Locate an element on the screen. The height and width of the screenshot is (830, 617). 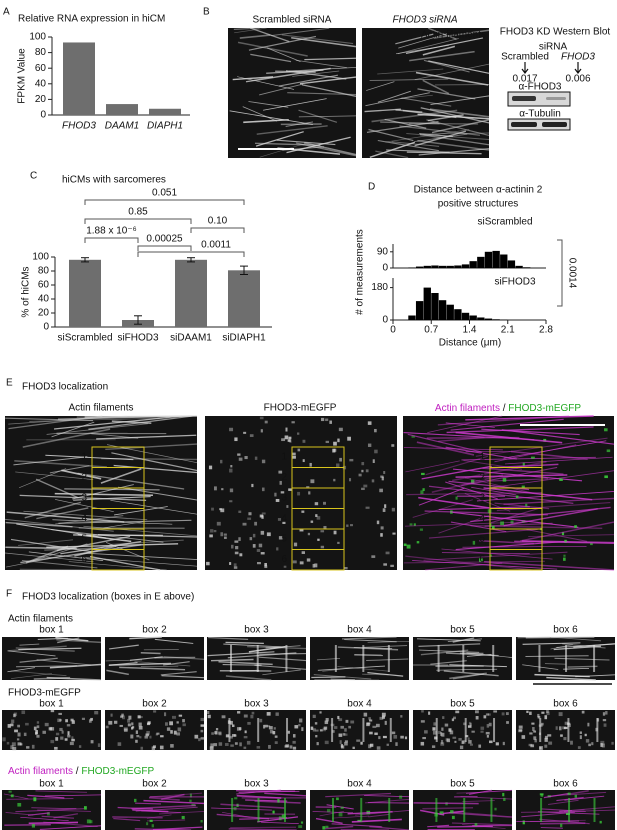
roi-number: 6 is located at coordinates (84, 559).